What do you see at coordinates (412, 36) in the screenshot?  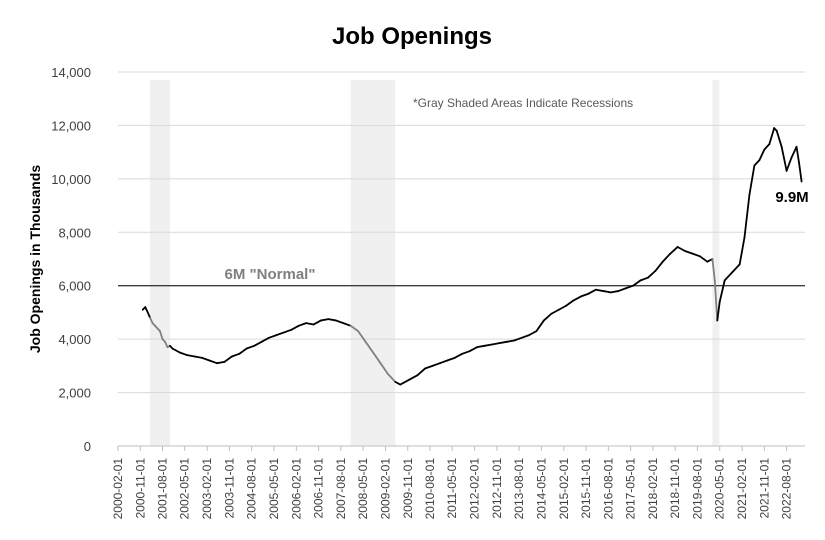 I see `chart-title: Job Openings` at bounding box center [412, 36].